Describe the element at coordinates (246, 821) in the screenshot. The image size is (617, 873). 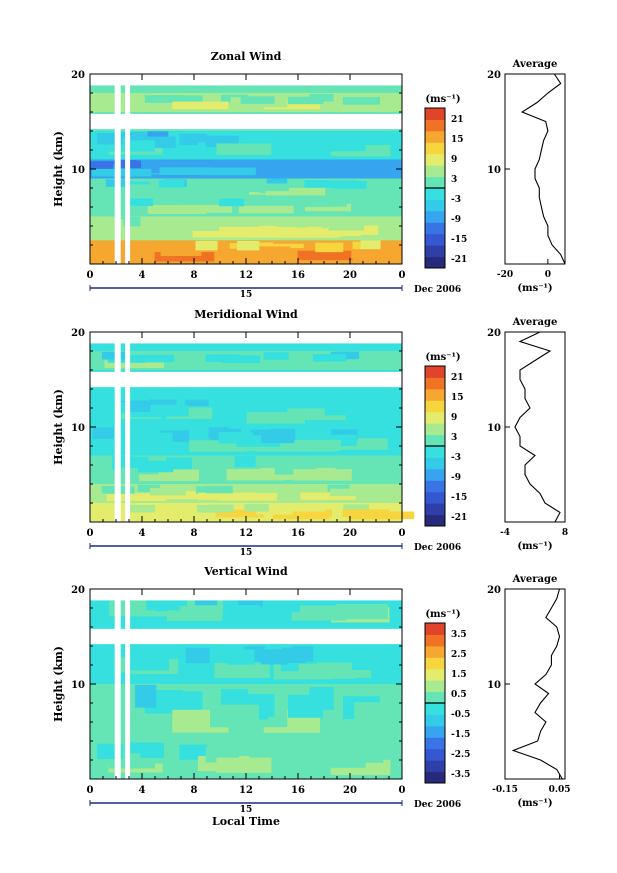
I see `x-axis-label: Local Time` at that location.